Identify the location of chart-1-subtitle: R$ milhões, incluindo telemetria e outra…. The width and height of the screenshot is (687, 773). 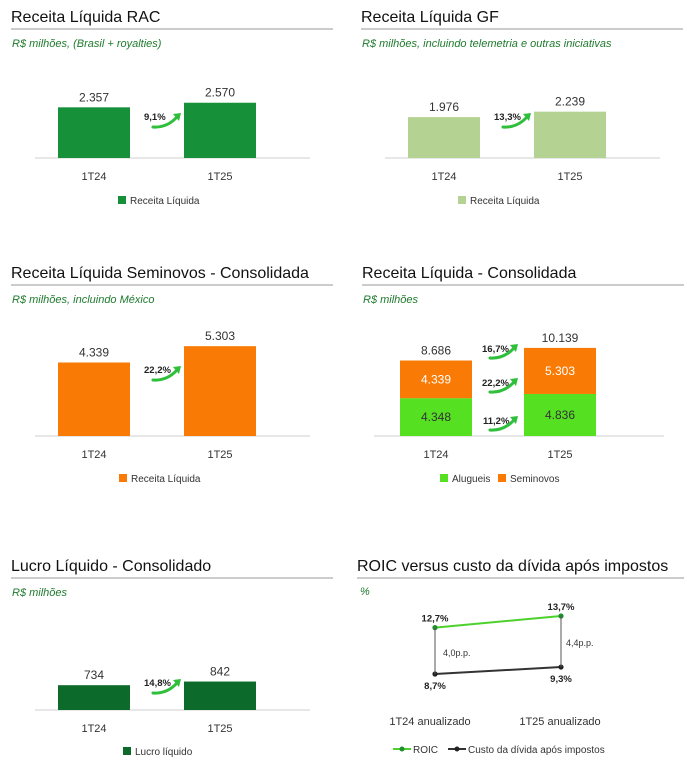
(487, 44).